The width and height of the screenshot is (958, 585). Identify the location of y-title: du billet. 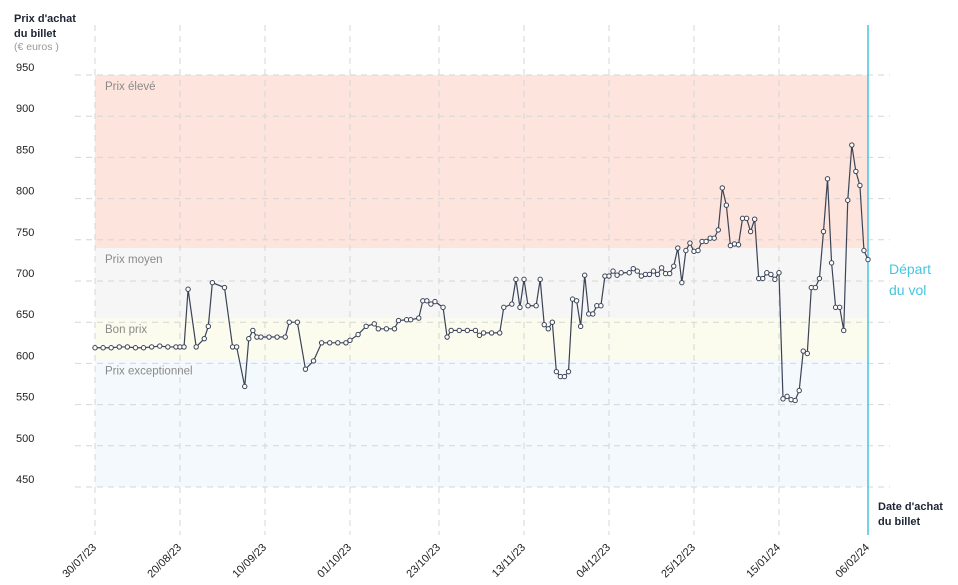
(35, 34).